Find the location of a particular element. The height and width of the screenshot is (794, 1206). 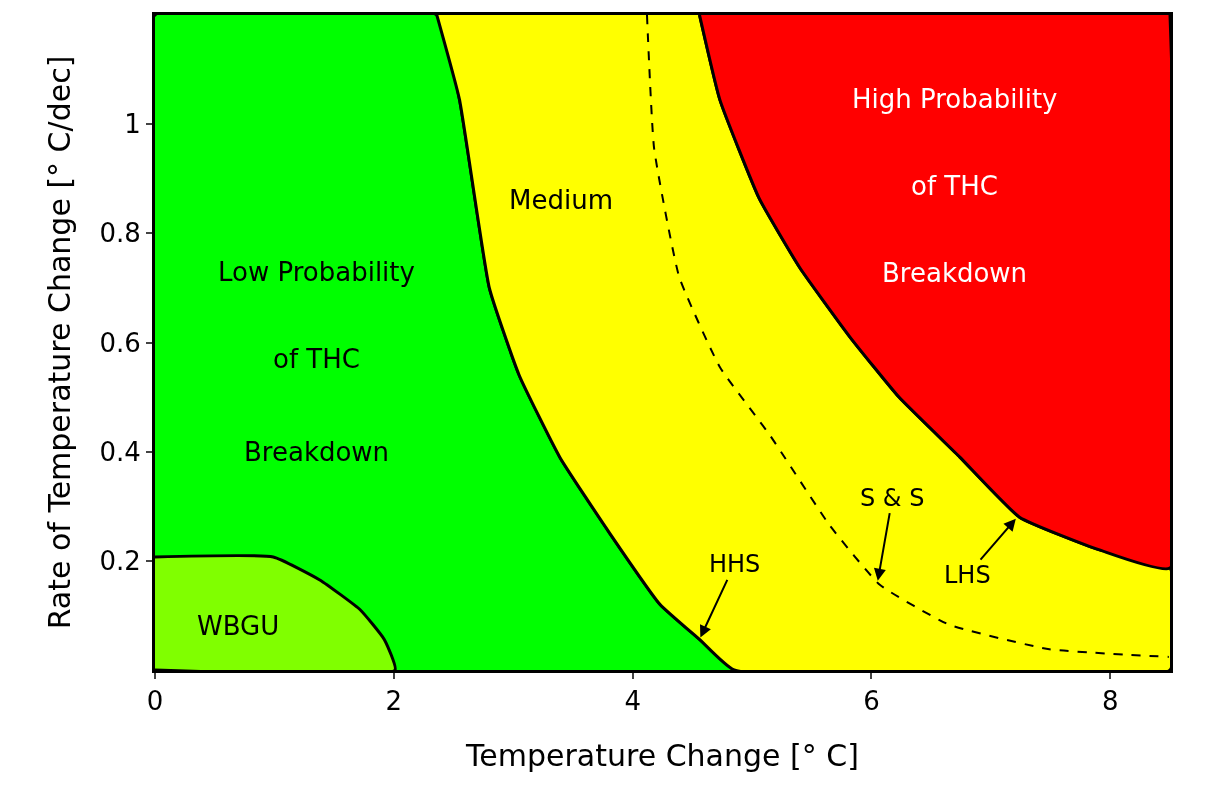

annotation: High Probability is located at coordinates (955, 99).